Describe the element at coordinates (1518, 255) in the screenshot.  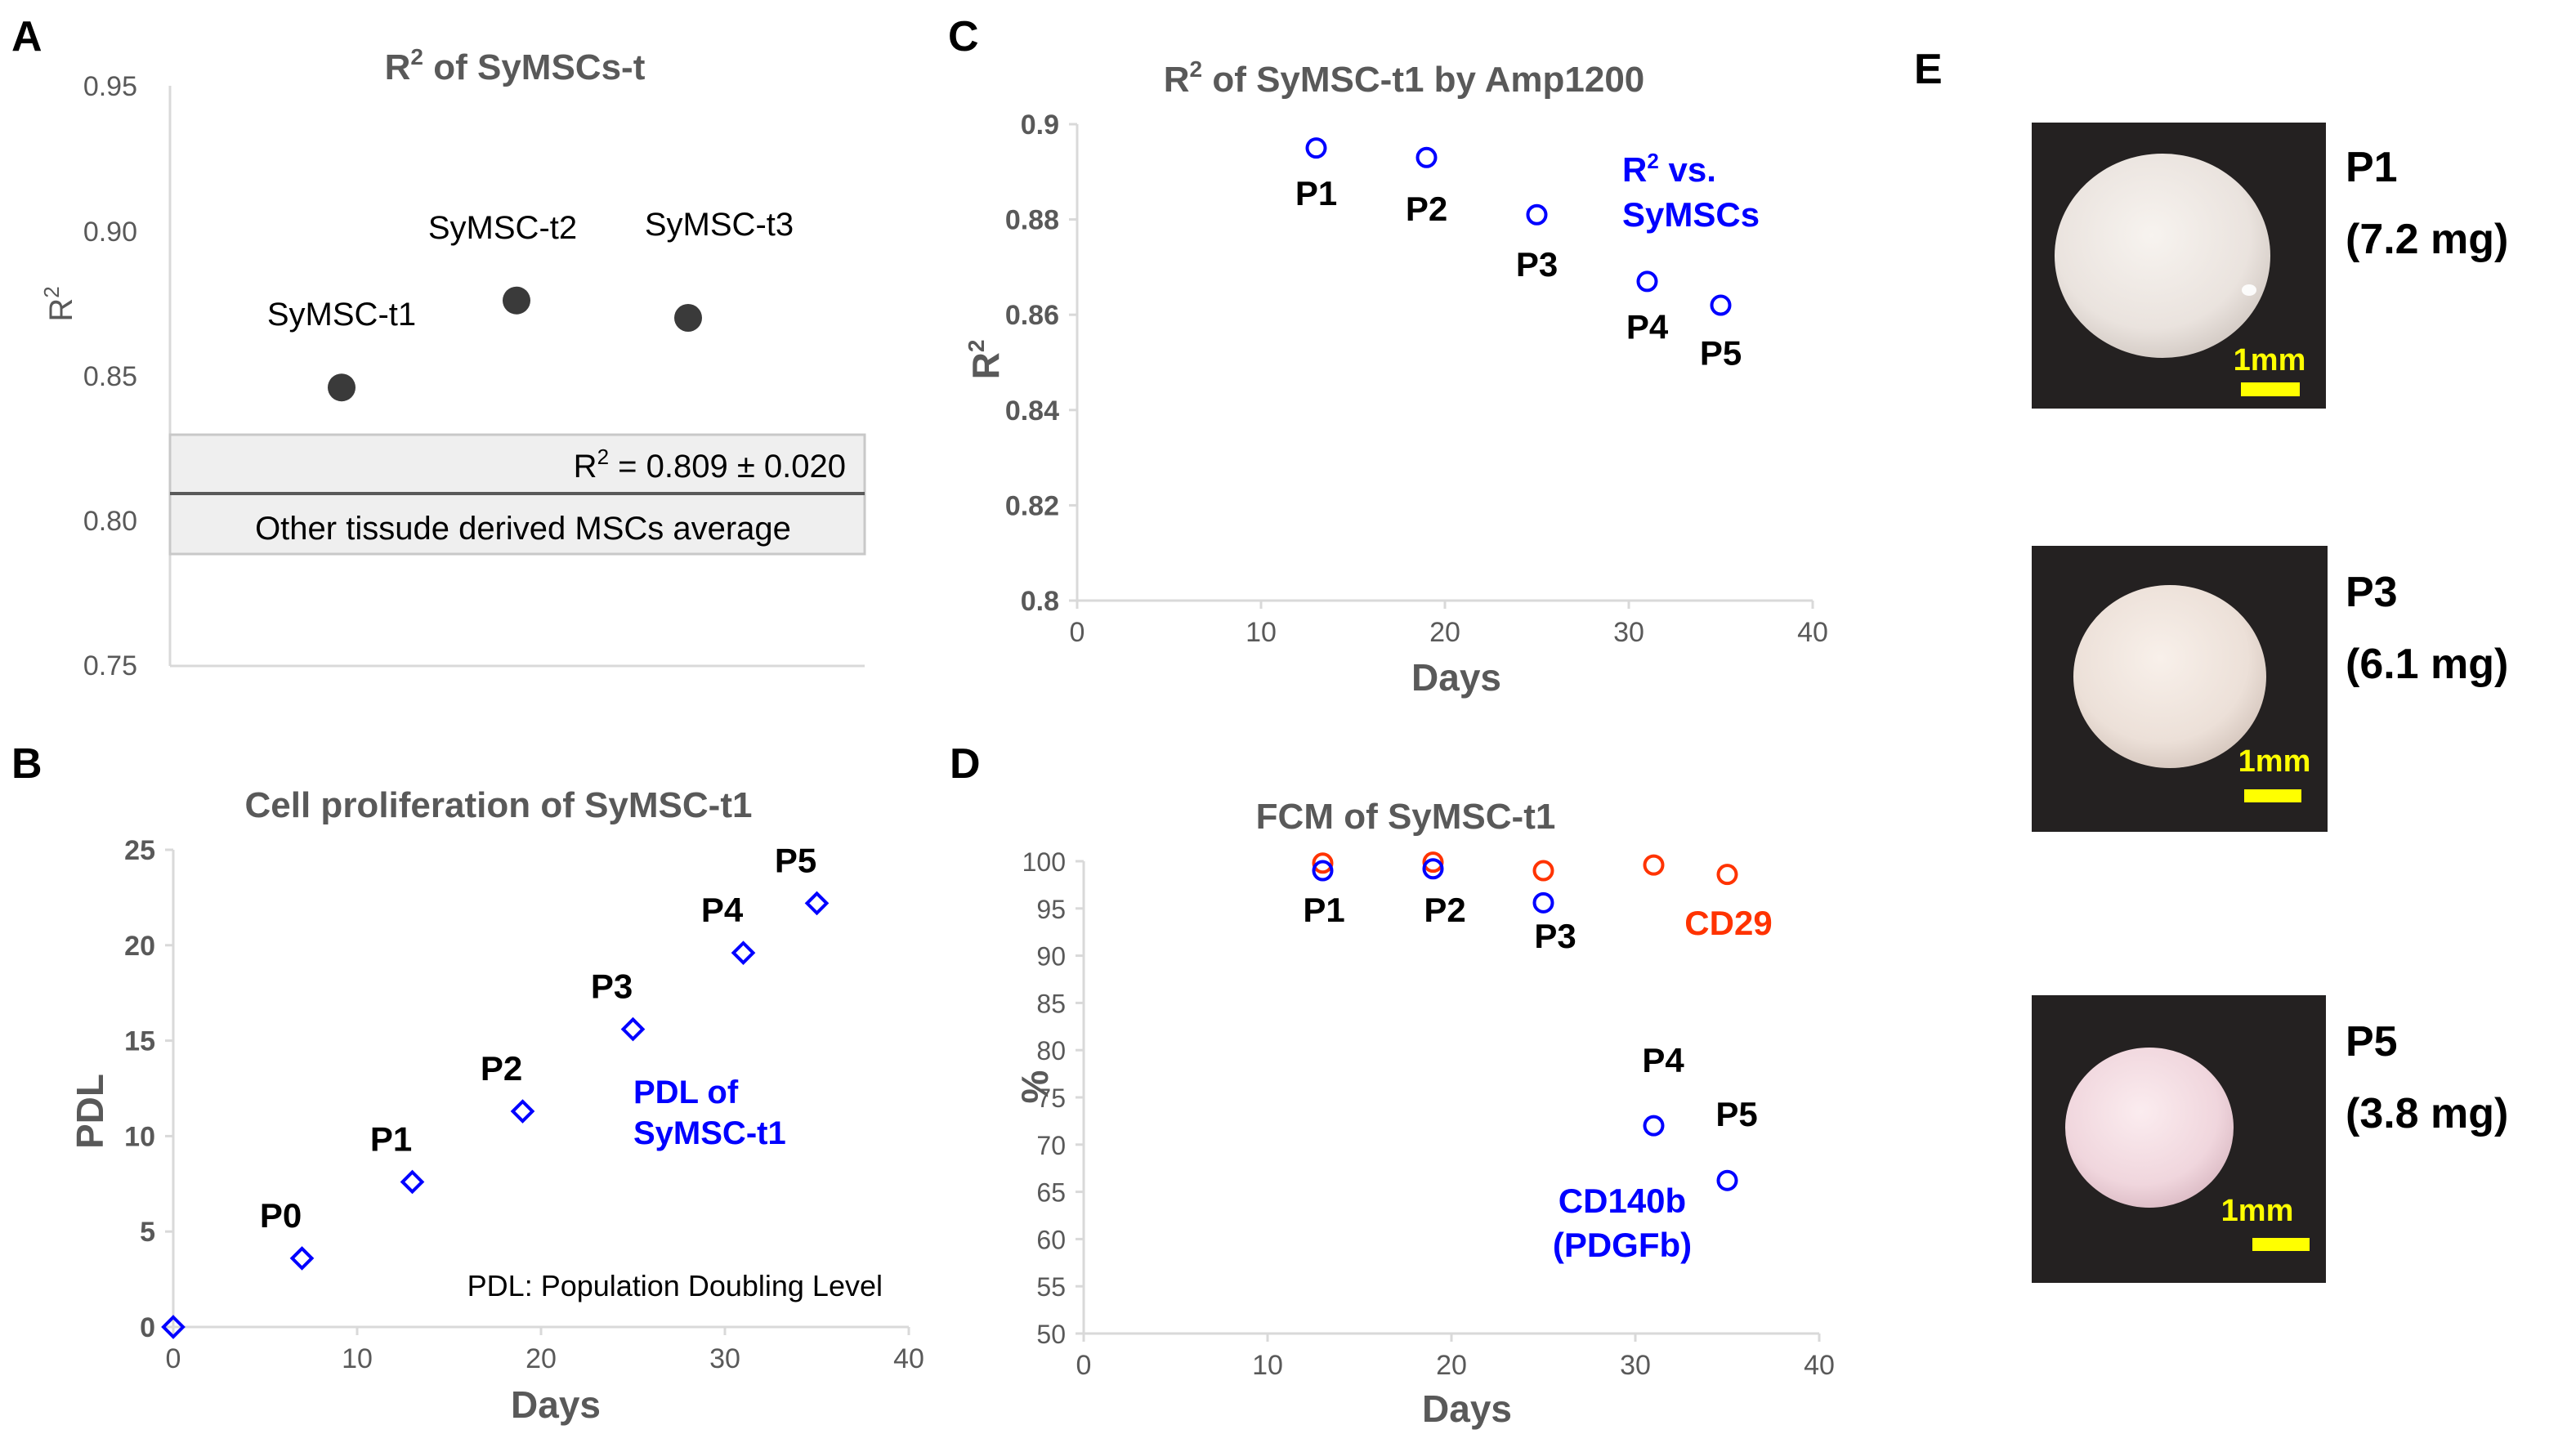
I see `panel-c-points: P1 P2 P3 P4 P5` at that location.